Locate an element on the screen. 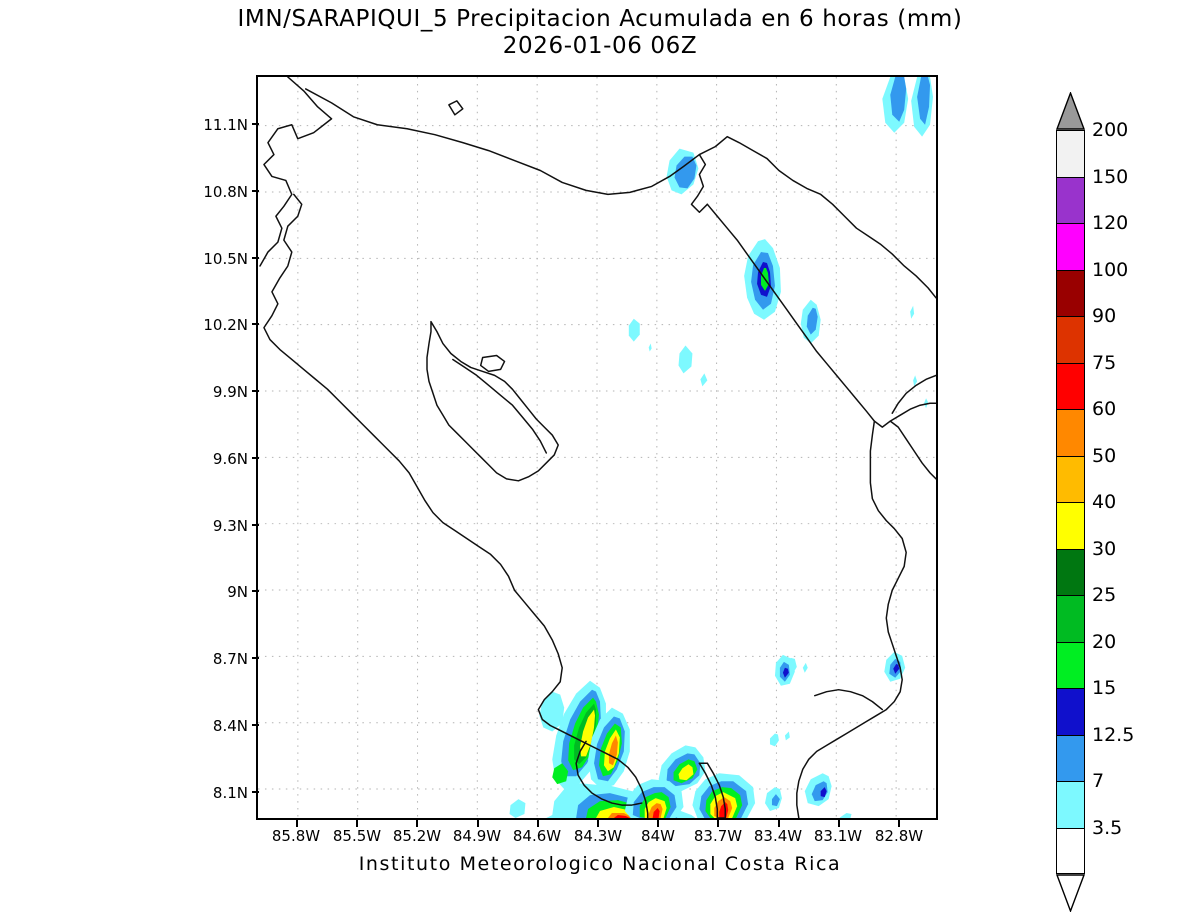 The image size is (1200, 912). y-tick-label: 10.8N is located at coordinates (225, 192).